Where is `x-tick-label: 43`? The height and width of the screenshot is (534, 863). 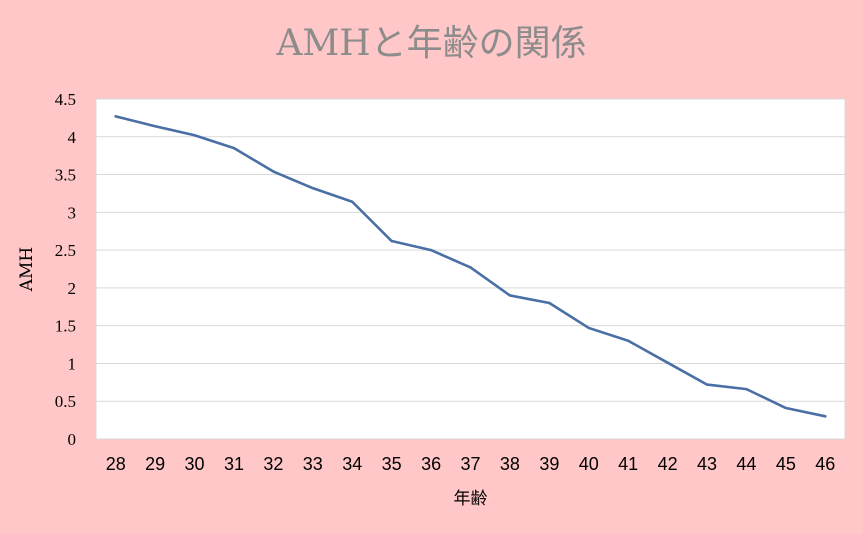 x-tick-label: 43 is located at coordinates (707, 464).